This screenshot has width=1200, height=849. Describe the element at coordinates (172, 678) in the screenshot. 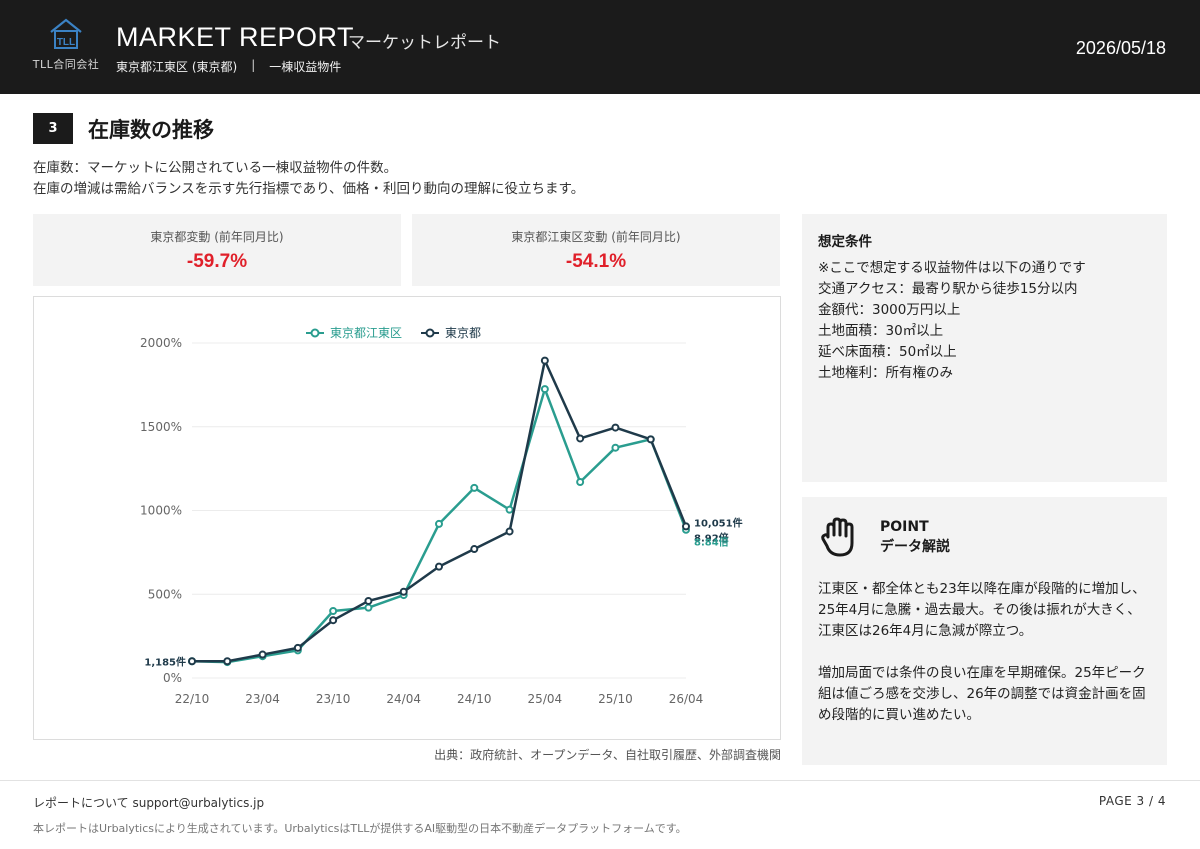

I see `y-tick-label: 0%` at that location.